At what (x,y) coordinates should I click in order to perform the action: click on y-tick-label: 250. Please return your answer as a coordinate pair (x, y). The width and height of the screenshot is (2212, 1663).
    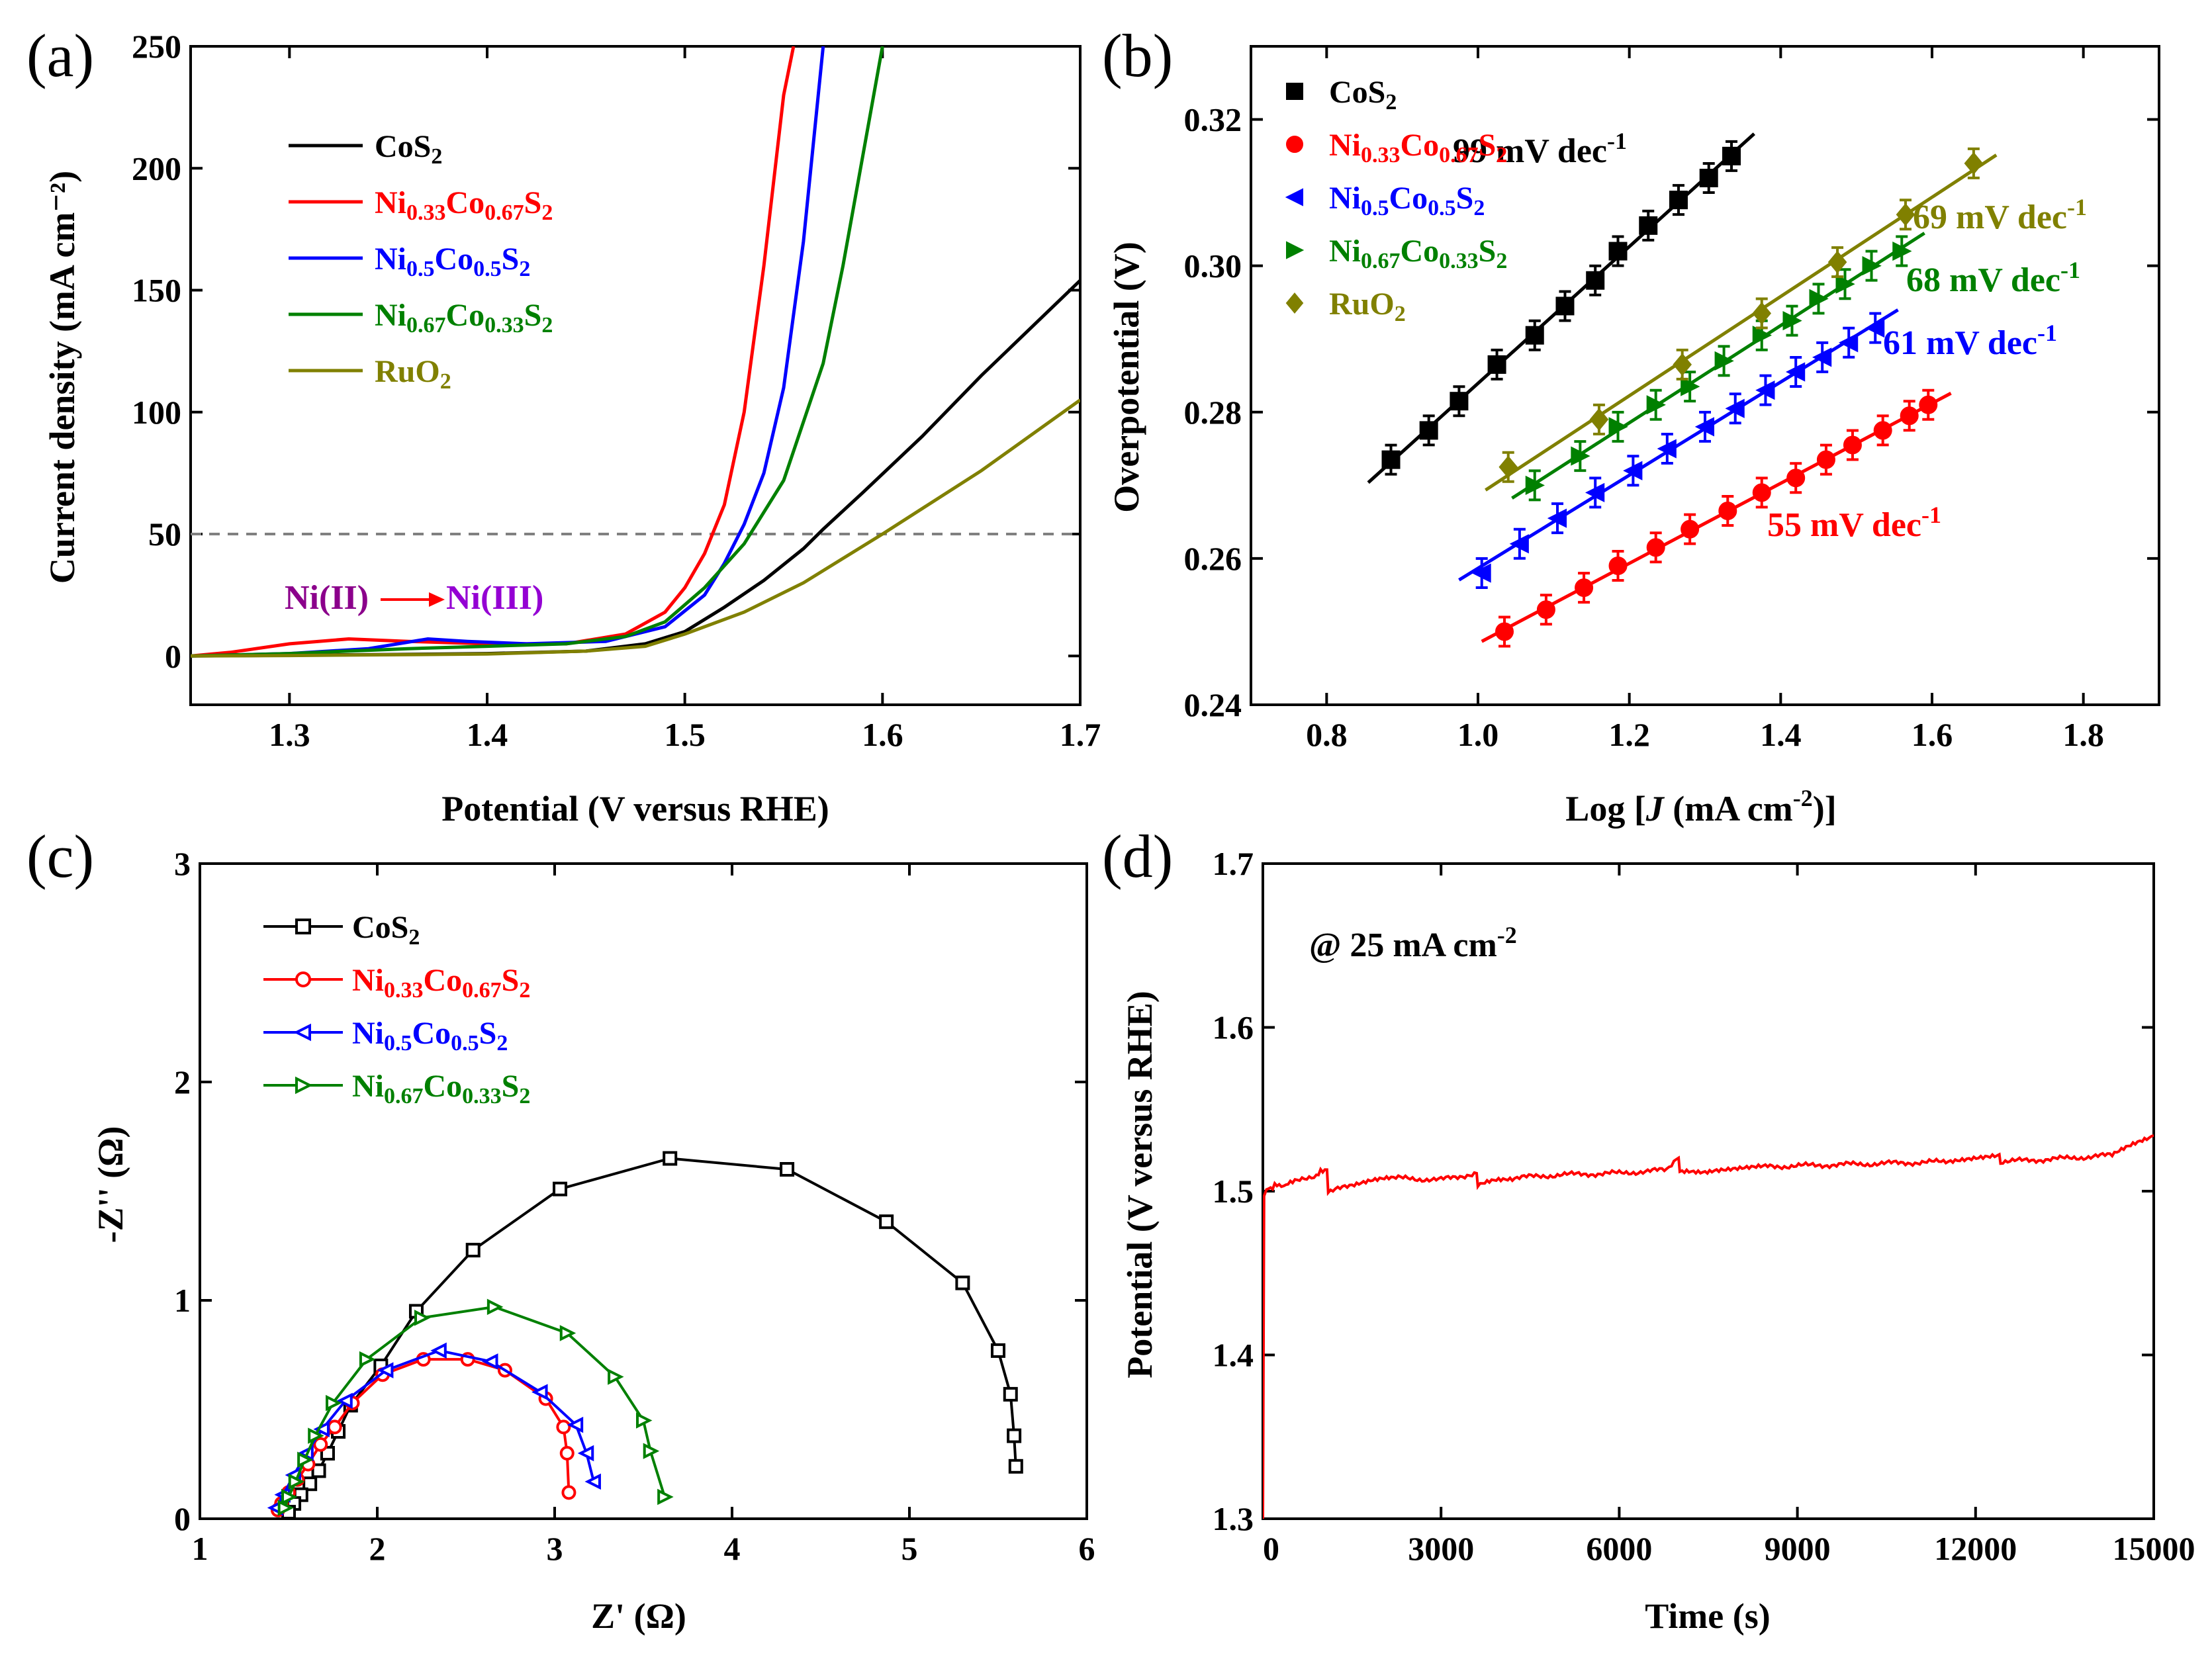
    Looking at the image, I should click on (156, 46).